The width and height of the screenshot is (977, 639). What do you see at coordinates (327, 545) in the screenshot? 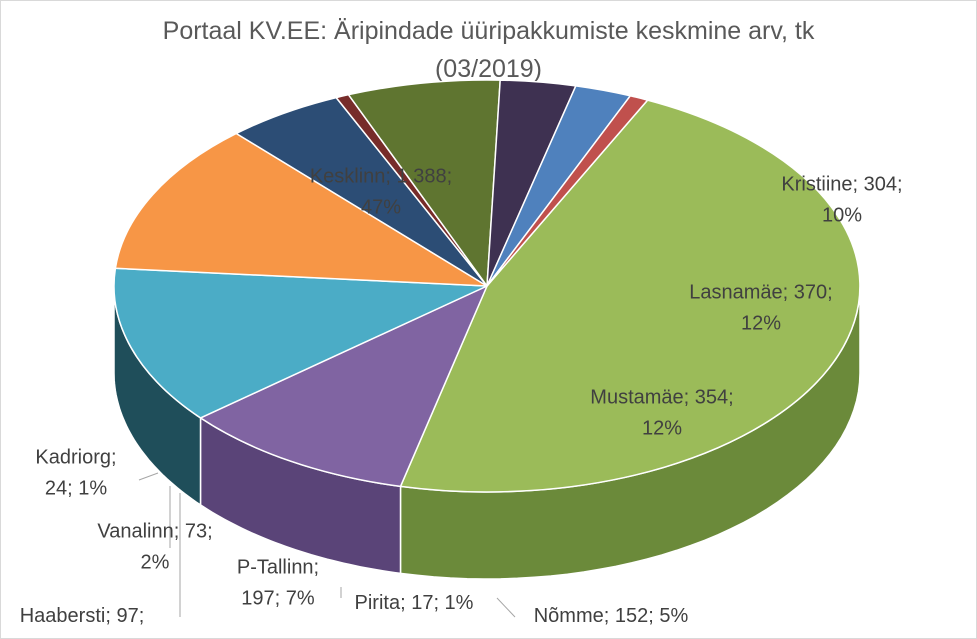
I see `pie-leader-lines` at bounding box center [327, 545].